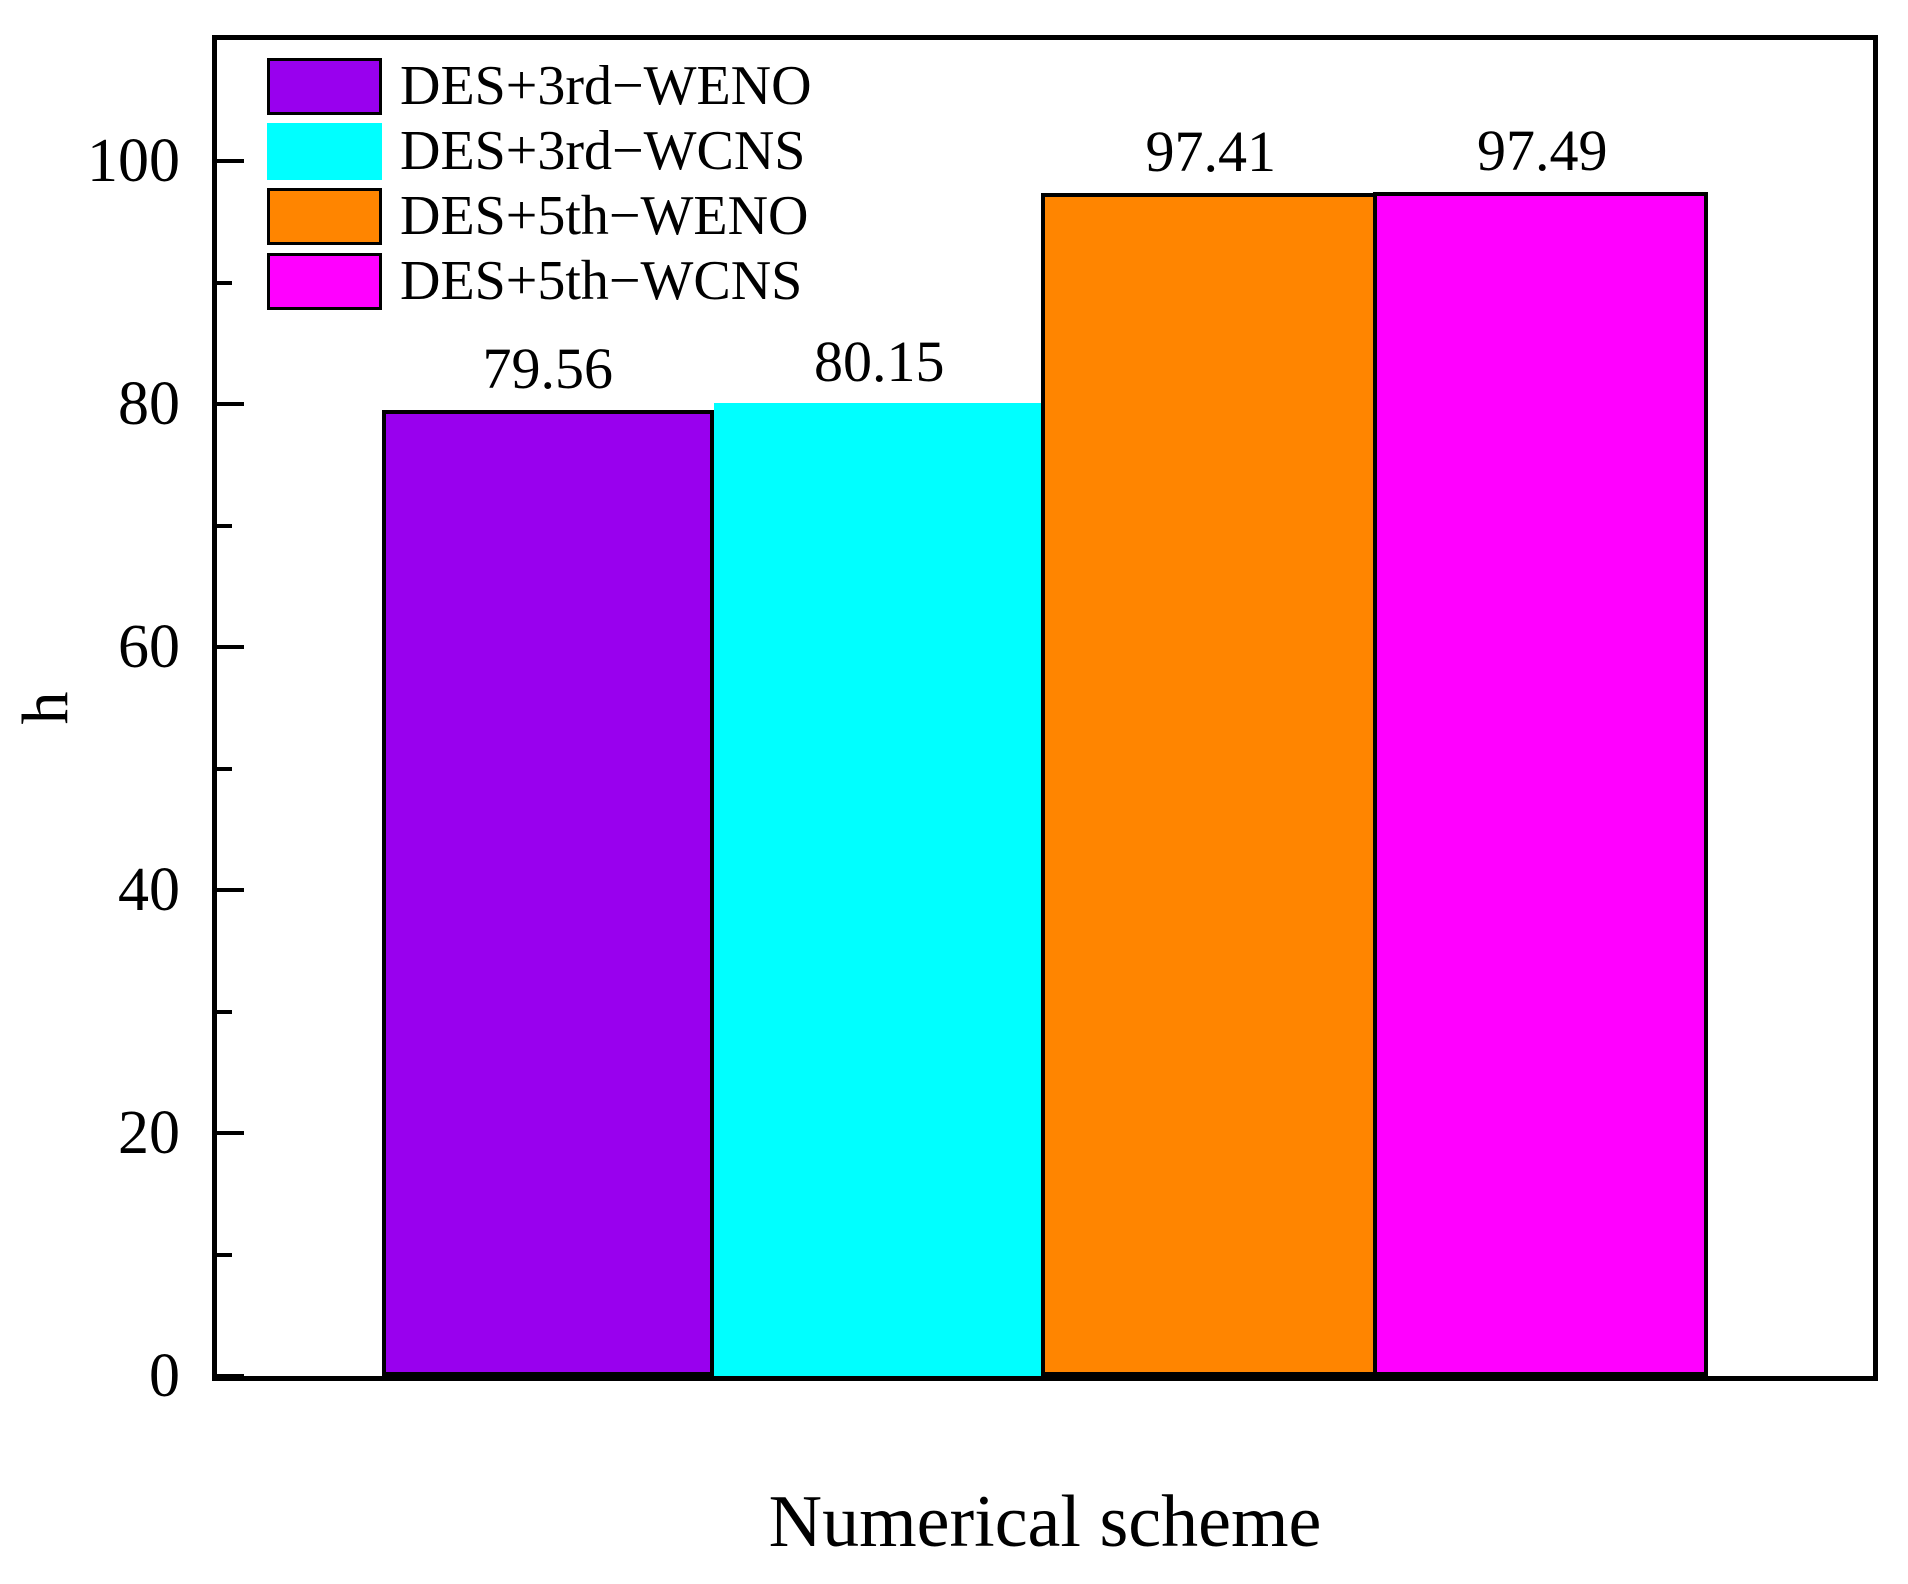 This screenshot has width=1908, height=1584. I want to click on legend-item: DES+5th−WENO, so click(539, 216).